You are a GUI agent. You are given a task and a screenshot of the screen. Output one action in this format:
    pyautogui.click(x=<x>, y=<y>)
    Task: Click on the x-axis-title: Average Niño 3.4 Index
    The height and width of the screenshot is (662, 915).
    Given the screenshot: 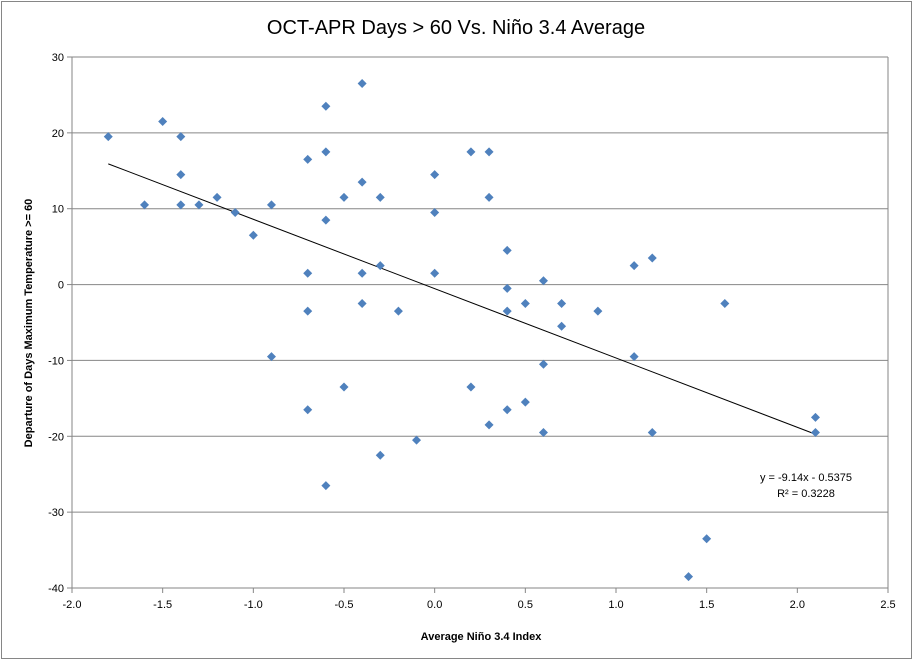 What is the action you would take?
    pyautogui.click(x=482, y=637)
    